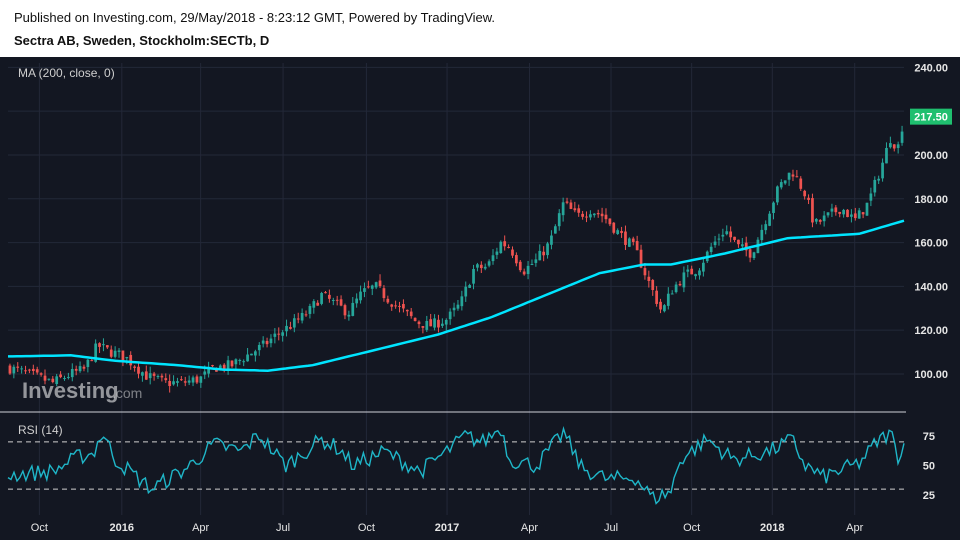 The width and height of the screenshot is (960, 540). Describe the element at coordinates (931, 375) in the screenshot. I see `price-tick-label: 100.00` at that location.